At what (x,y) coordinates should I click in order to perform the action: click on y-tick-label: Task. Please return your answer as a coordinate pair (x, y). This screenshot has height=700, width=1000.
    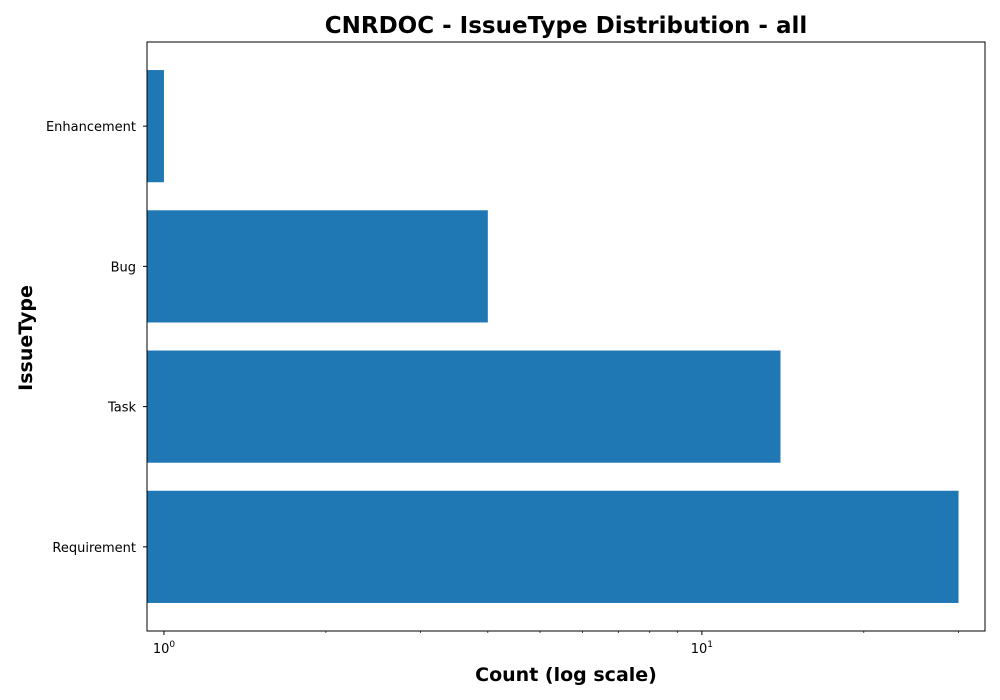
    Looking at the image, I should click on (122, 408).